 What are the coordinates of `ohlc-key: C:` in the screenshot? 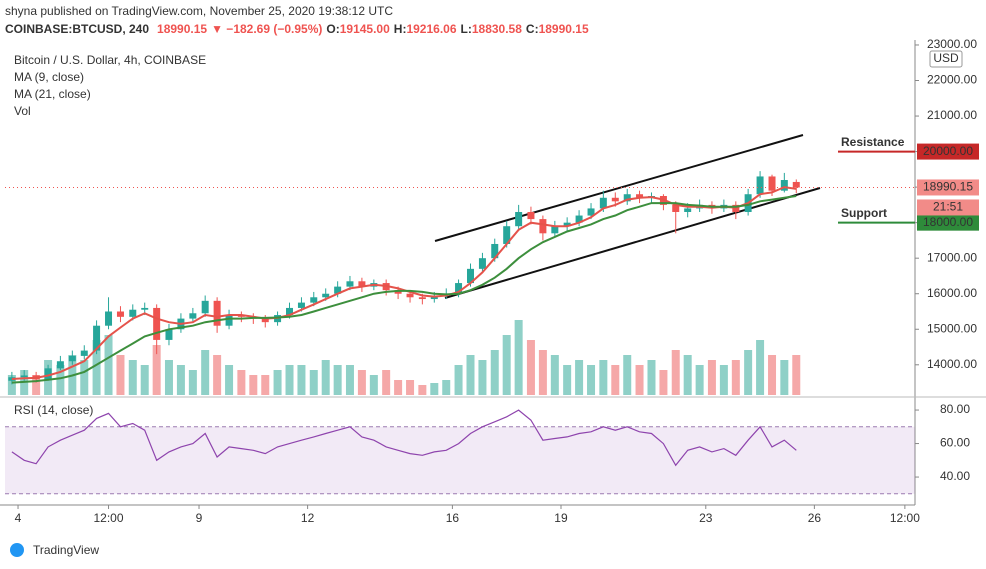 It's located at (532, 29).